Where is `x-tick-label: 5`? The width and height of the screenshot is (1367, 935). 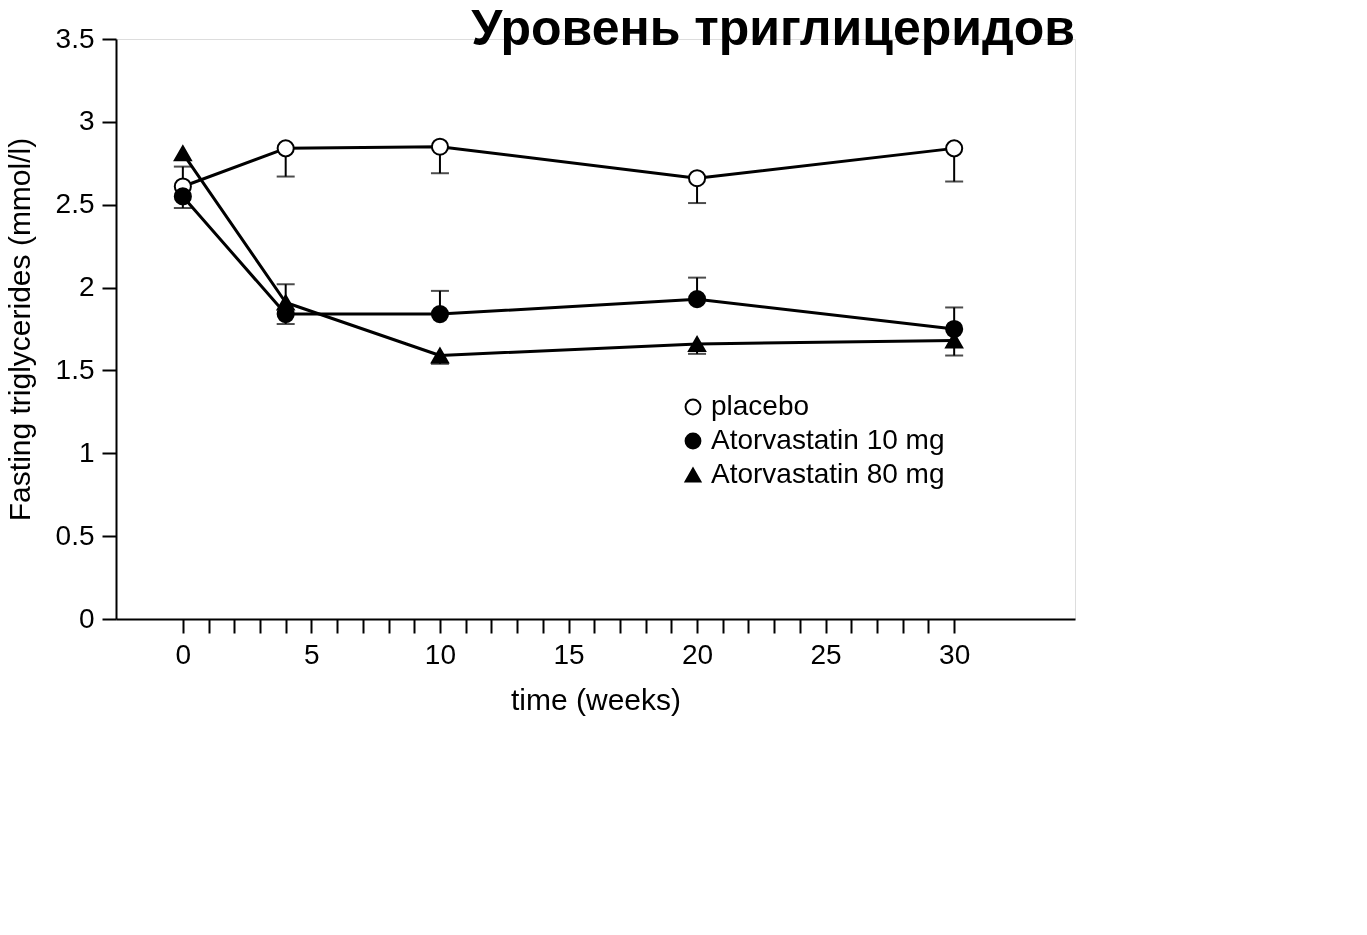
x-tick-label: 5 is located at coordinates (312, 654).